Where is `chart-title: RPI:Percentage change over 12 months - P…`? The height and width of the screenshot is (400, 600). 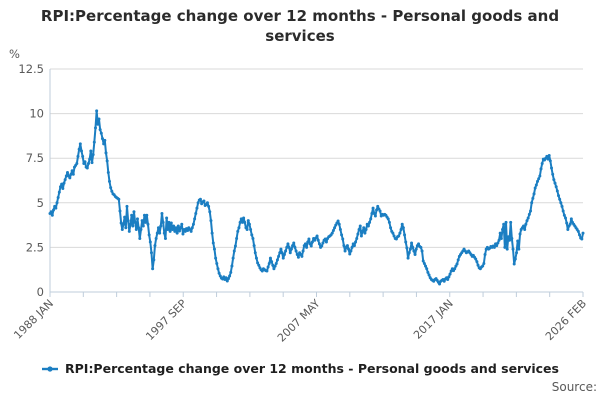
chart-title: RPI:Percentage change over 12 months - P… is located at coordinates (300, 26).